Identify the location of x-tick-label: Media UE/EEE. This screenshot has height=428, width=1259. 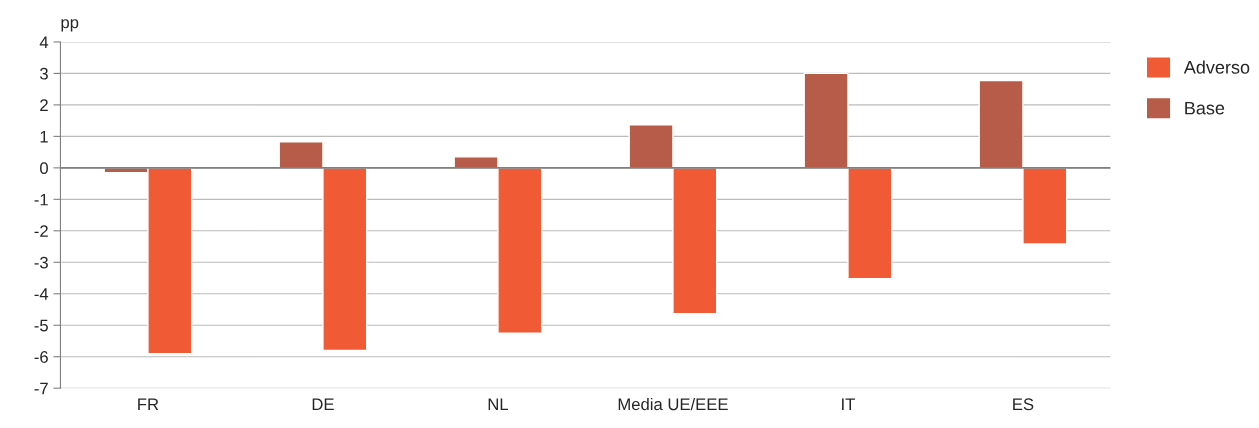
(673, 404).